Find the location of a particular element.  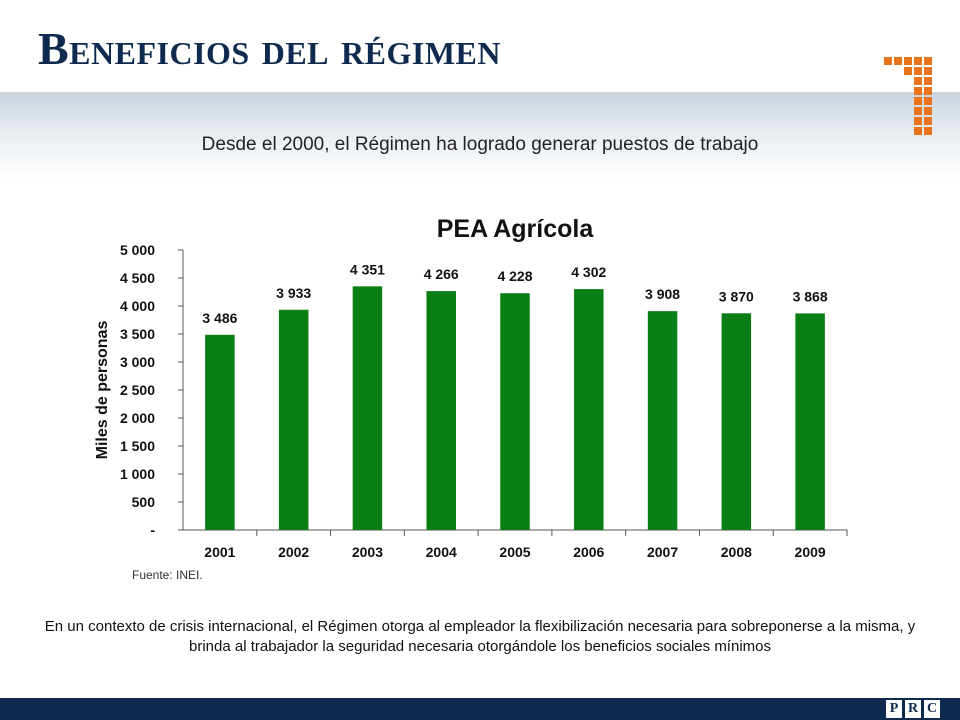

y-tick-label: 2 000 is located at coordinates (137, 418).